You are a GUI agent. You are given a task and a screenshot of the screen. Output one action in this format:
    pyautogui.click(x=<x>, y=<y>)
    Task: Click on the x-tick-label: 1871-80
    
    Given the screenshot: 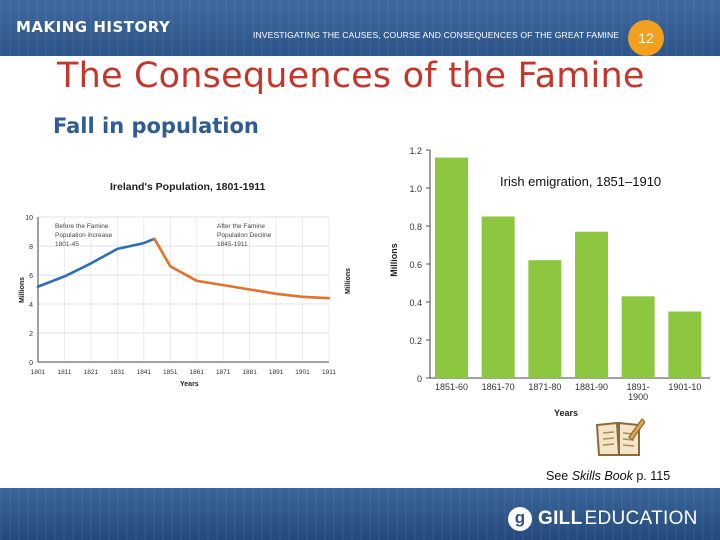 What is the action you would take?
    pyautogui.click(x=544, y=387)
    